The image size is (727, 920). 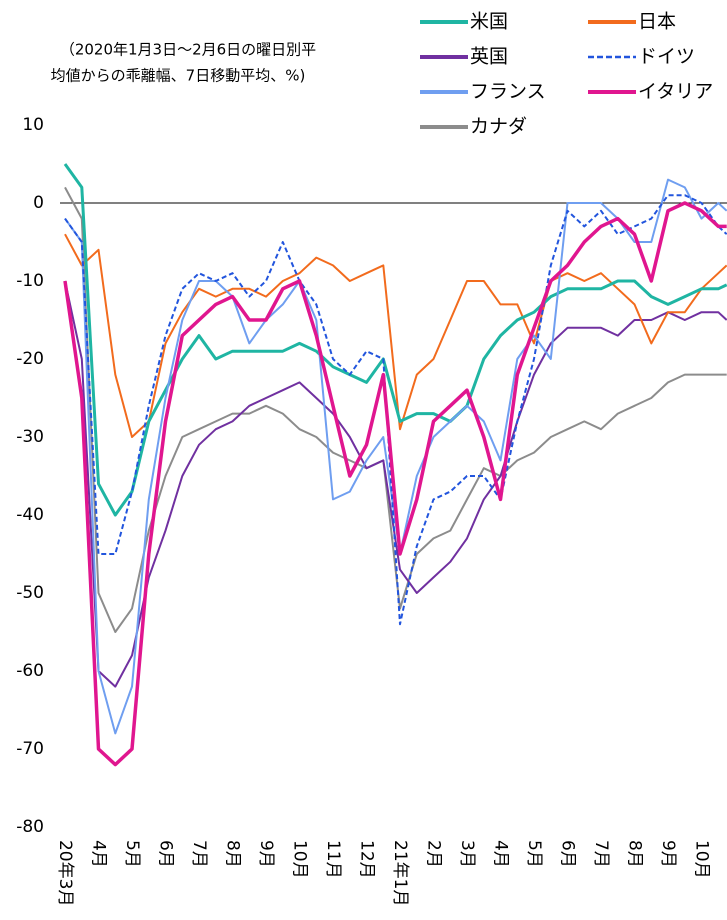 I want to click on y-tick-label: -20, so click(x=30, y=359).